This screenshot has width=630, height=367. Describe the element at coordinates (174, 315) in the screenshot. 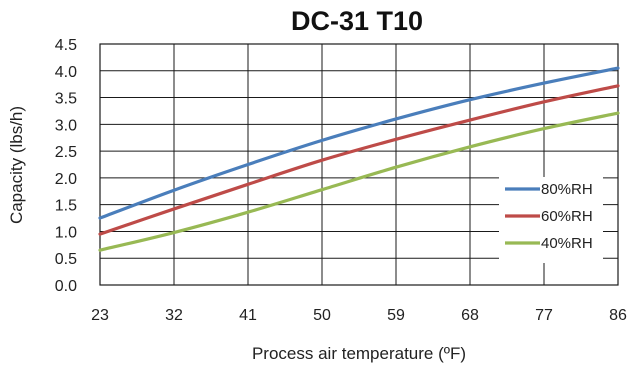

I see `x-tick-label: 32` at that location.